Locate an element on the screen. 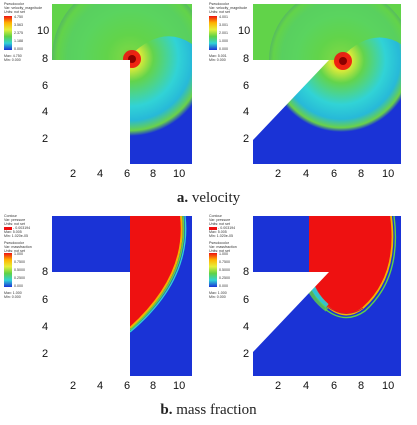  velocity-left-field is located at coordinates (122, 84).